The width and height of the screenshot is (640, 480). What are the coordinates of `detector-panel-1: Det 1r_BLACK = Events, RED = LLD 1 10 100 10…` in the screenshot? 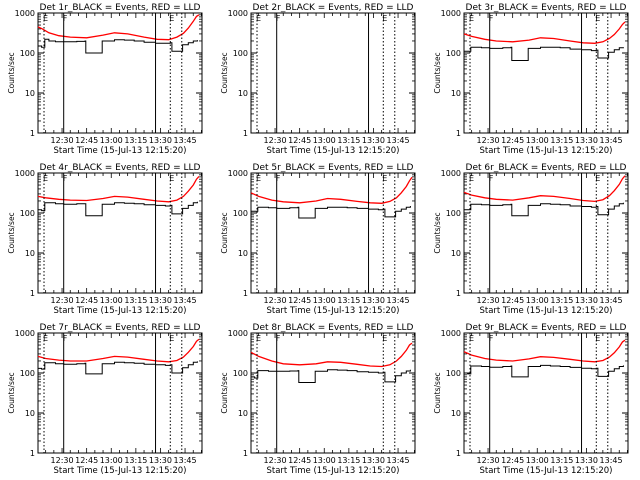 It's located at (105, 79).